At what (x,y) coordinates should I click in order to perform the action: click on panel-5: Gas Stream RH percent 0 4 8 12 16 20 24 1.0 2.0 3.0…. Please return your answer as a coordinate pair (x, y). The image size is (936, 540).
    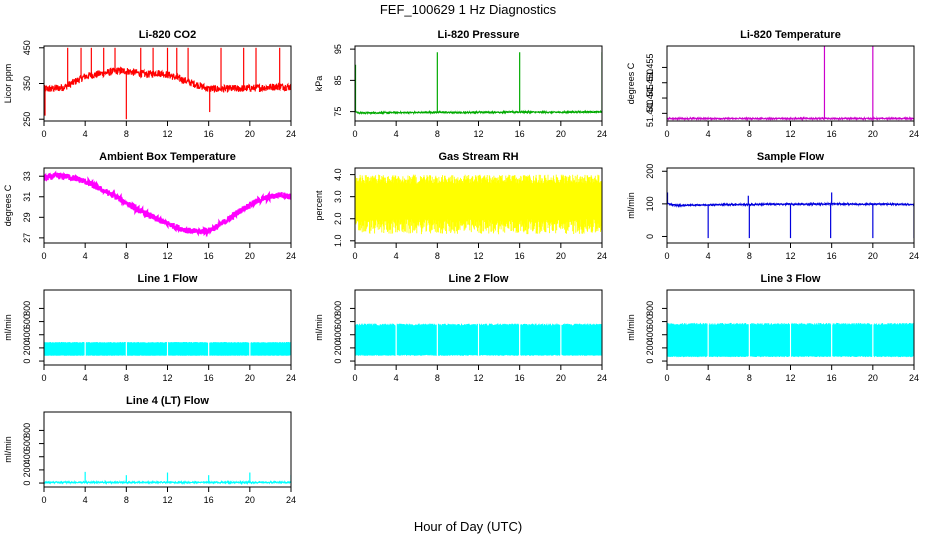
    Looking at the image, I should click on (460, 206).